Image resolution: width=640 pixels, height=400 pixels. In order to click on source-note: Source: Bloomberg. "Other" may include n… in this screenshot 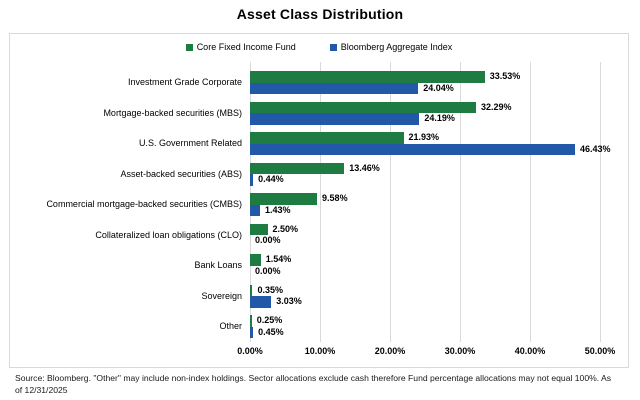, I will do `click(313, 384)`.